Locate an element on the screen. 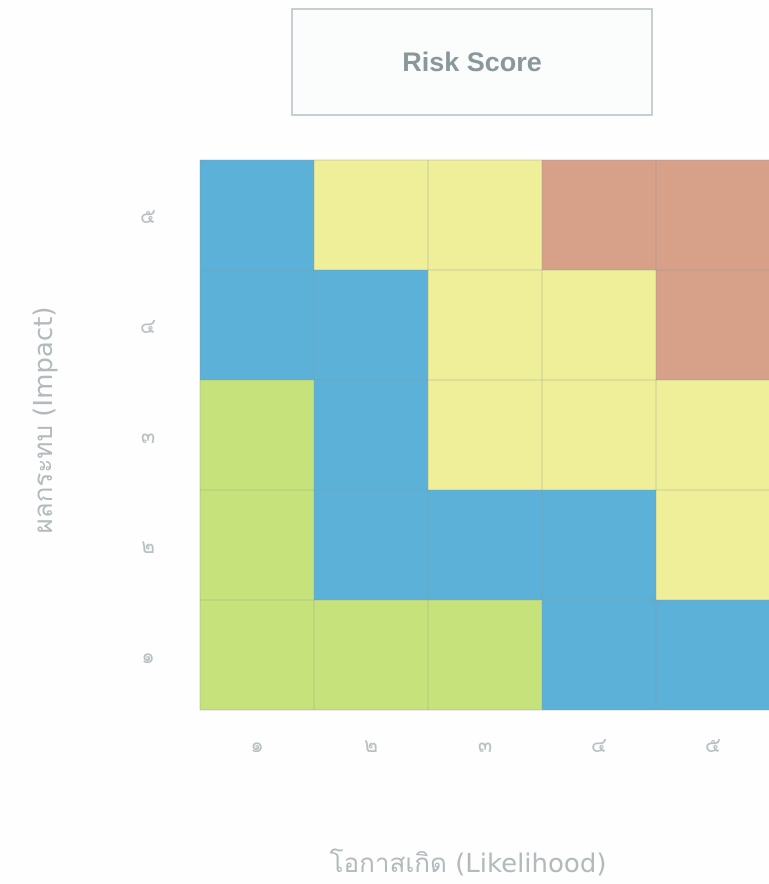 Image resolution: width=769 pixels, height=884 pixels. chart-title-box: Risk Score is located at coordinates (472, 62).